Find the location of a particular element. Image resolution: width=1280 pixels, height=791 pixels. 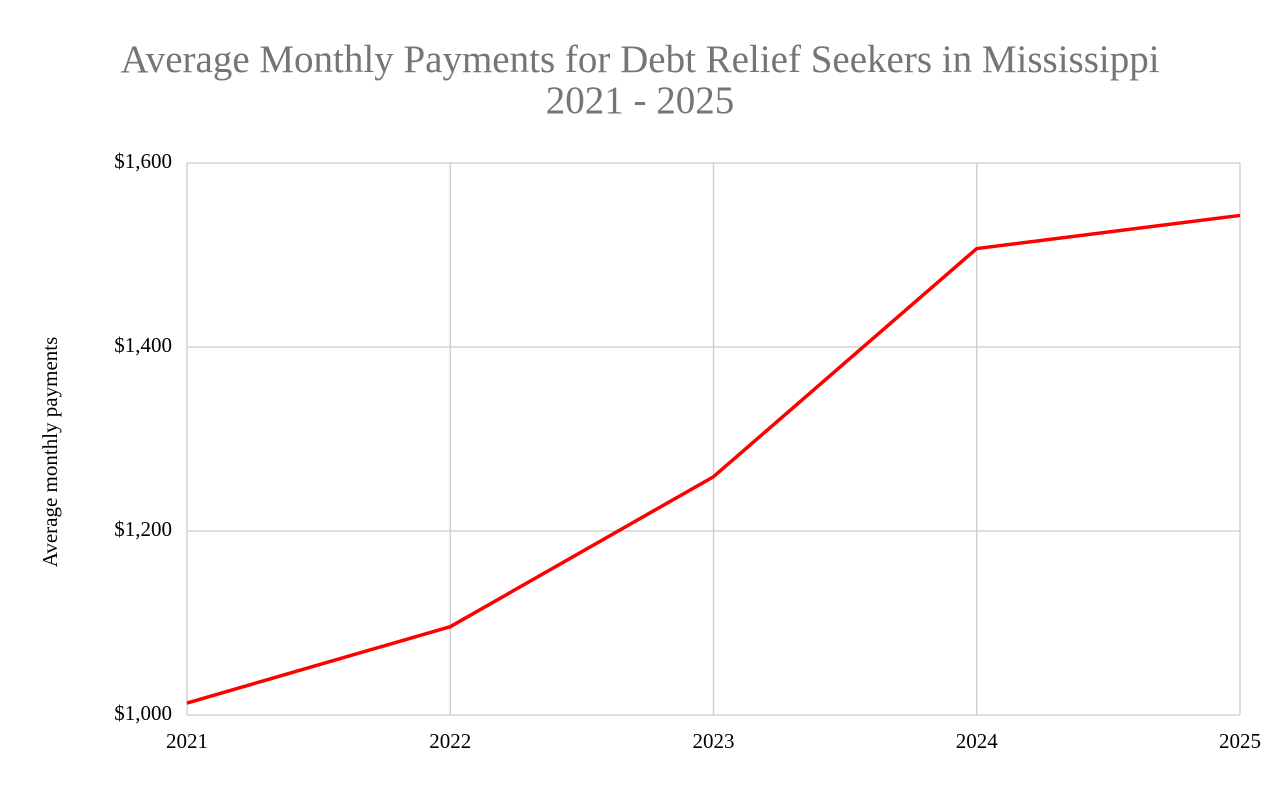

x-tick-label: 2025 is located at coordinates (1240, 741).